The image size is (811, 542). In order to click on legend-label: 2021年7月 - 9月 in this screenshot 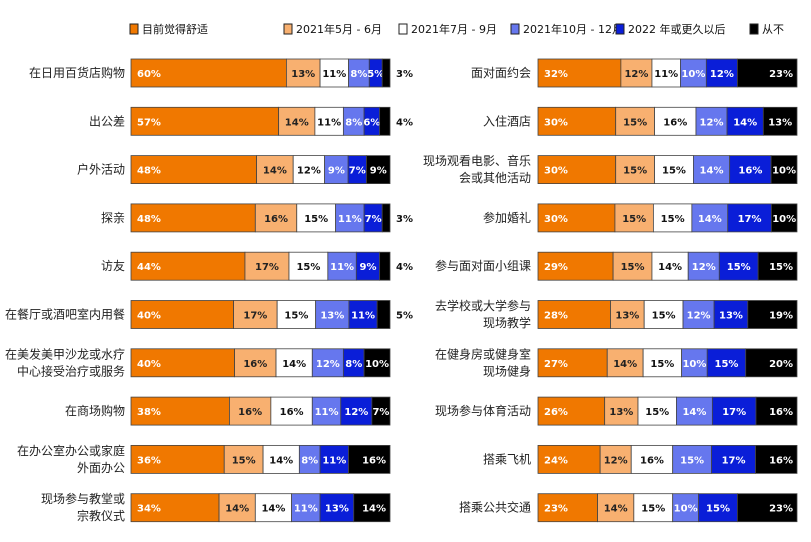, I will do `click(454, 29)`.